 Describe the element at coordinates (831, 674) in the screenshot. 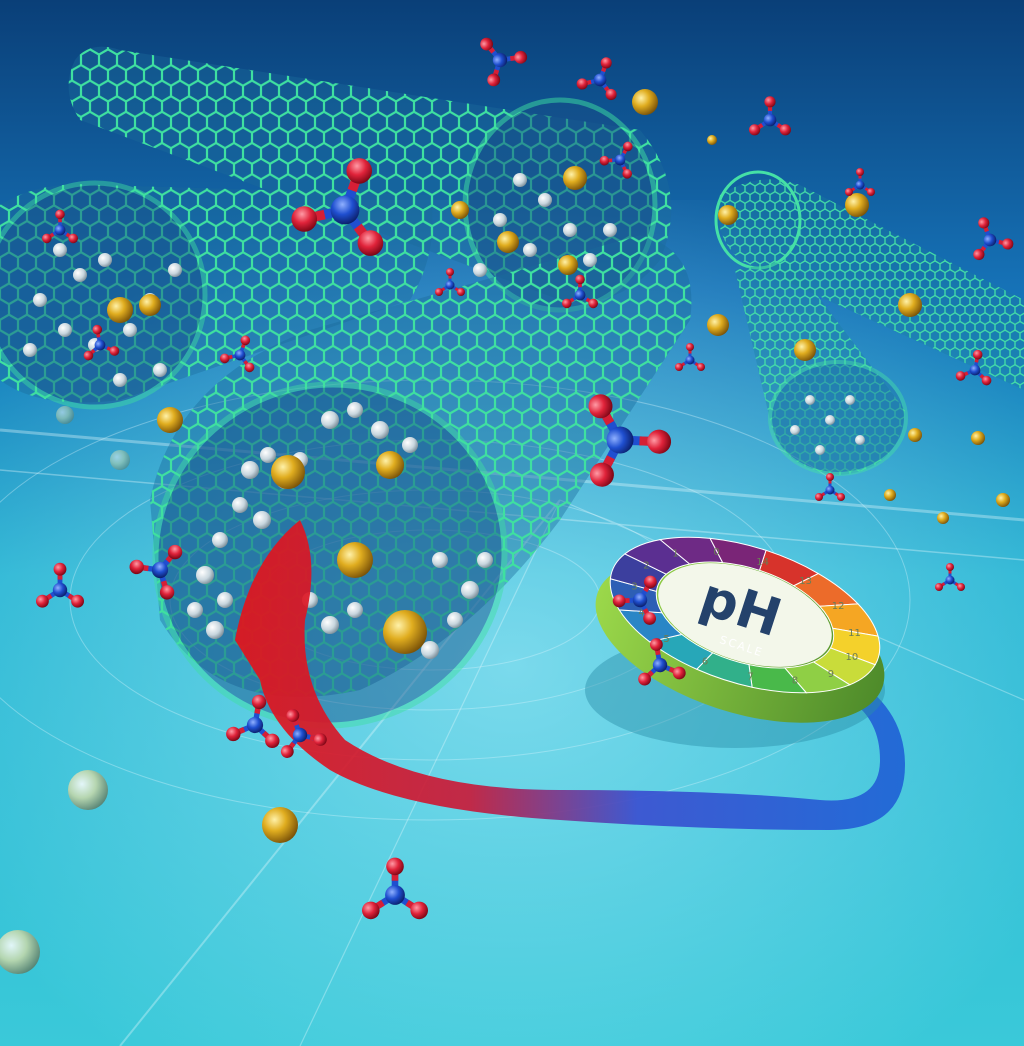

I see `ph-number: 9` at that location.